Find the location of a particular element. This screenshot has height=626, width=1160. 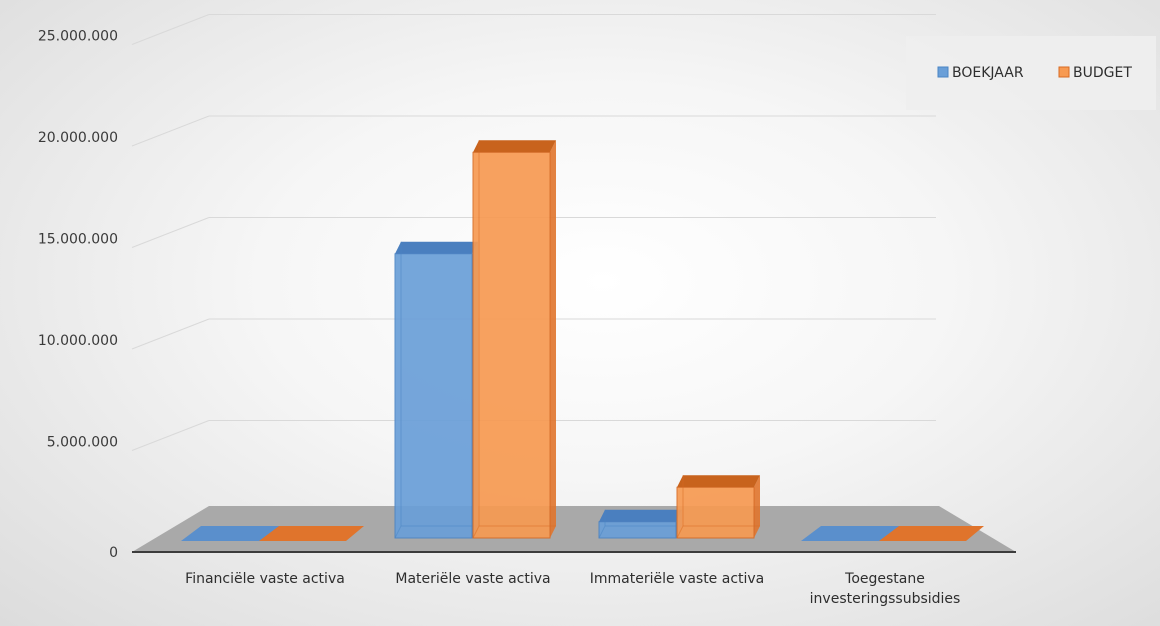

bar-boekjaar-financiele-vaste-activa is located at coordinates (233, 533).